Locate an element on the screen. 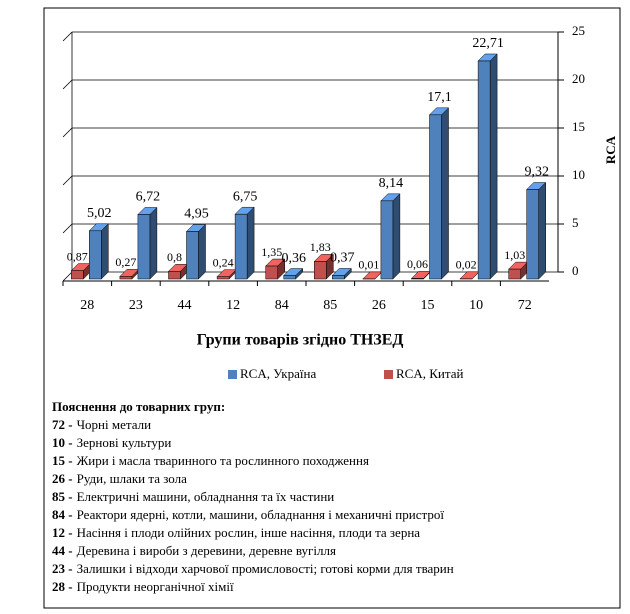  note-code: 26 - is located at coordinates (62, 478).